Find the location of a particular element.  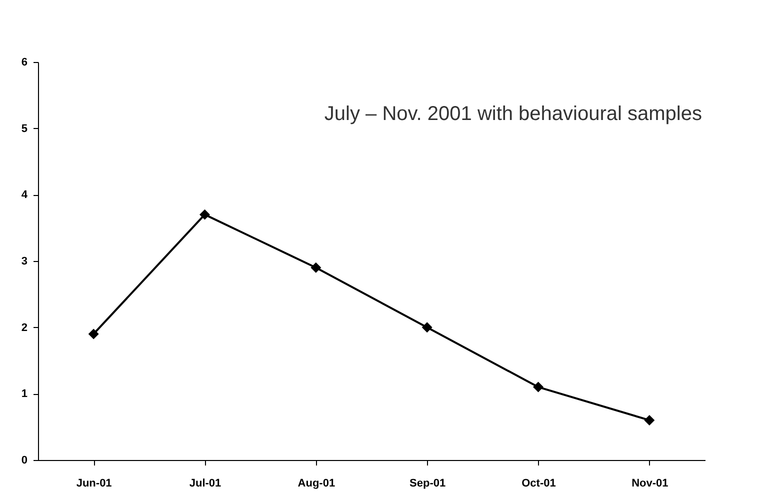

y-tick-label: 3 is located at coordinates (24, 262).